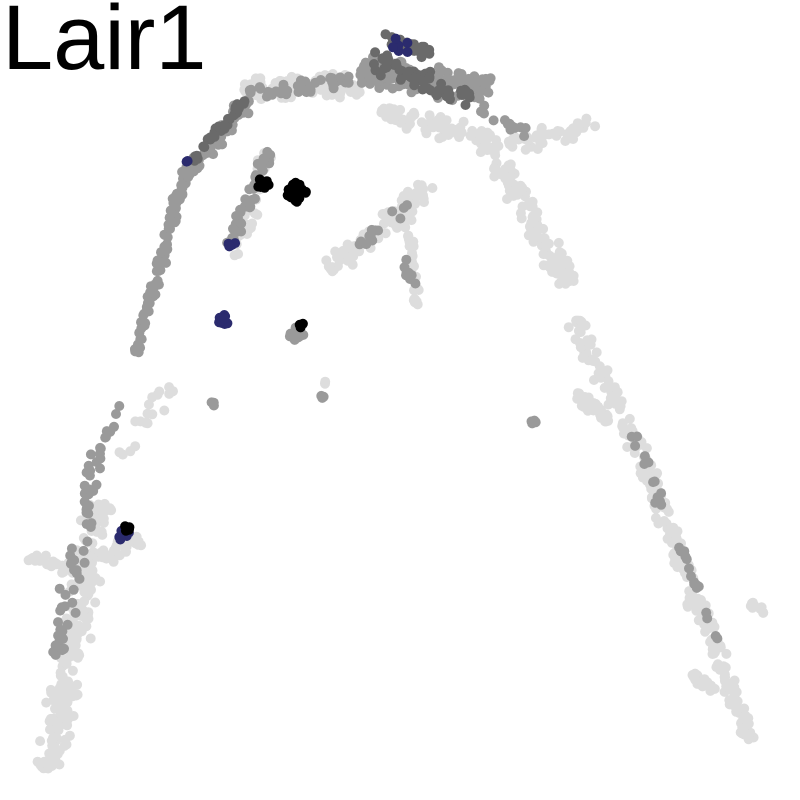 Image resolution: width=800 pixels, height=800 pixels. What do you see at coordinates (238, 254) in the screenshot?
I see `inner-left-strand-low-point` at bounding box center [238, 254].